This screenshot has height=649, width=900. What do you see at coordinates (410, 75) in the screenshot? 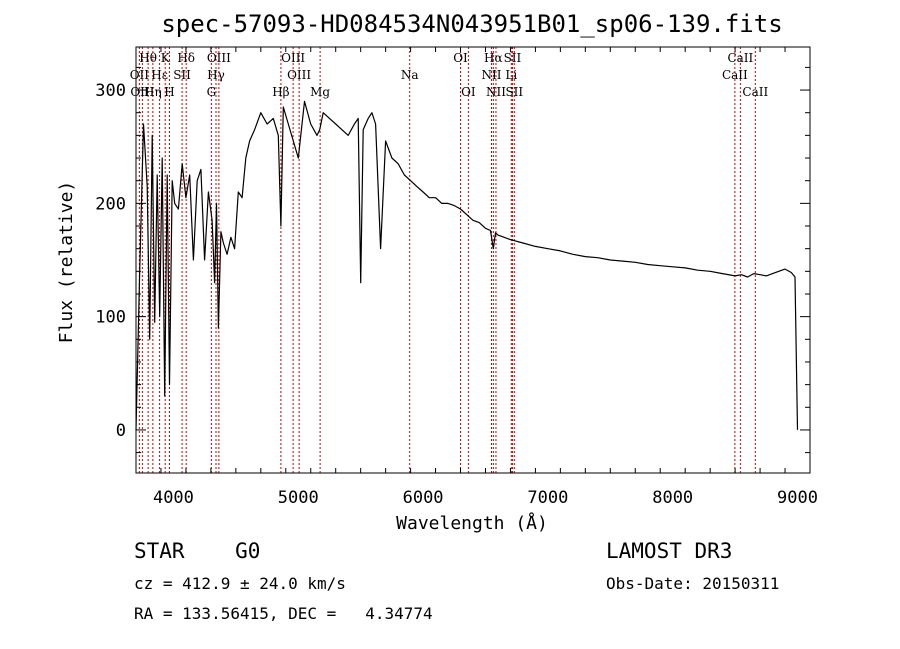
I see `spectral-line-label: Na` at bounding box center [410, 75].